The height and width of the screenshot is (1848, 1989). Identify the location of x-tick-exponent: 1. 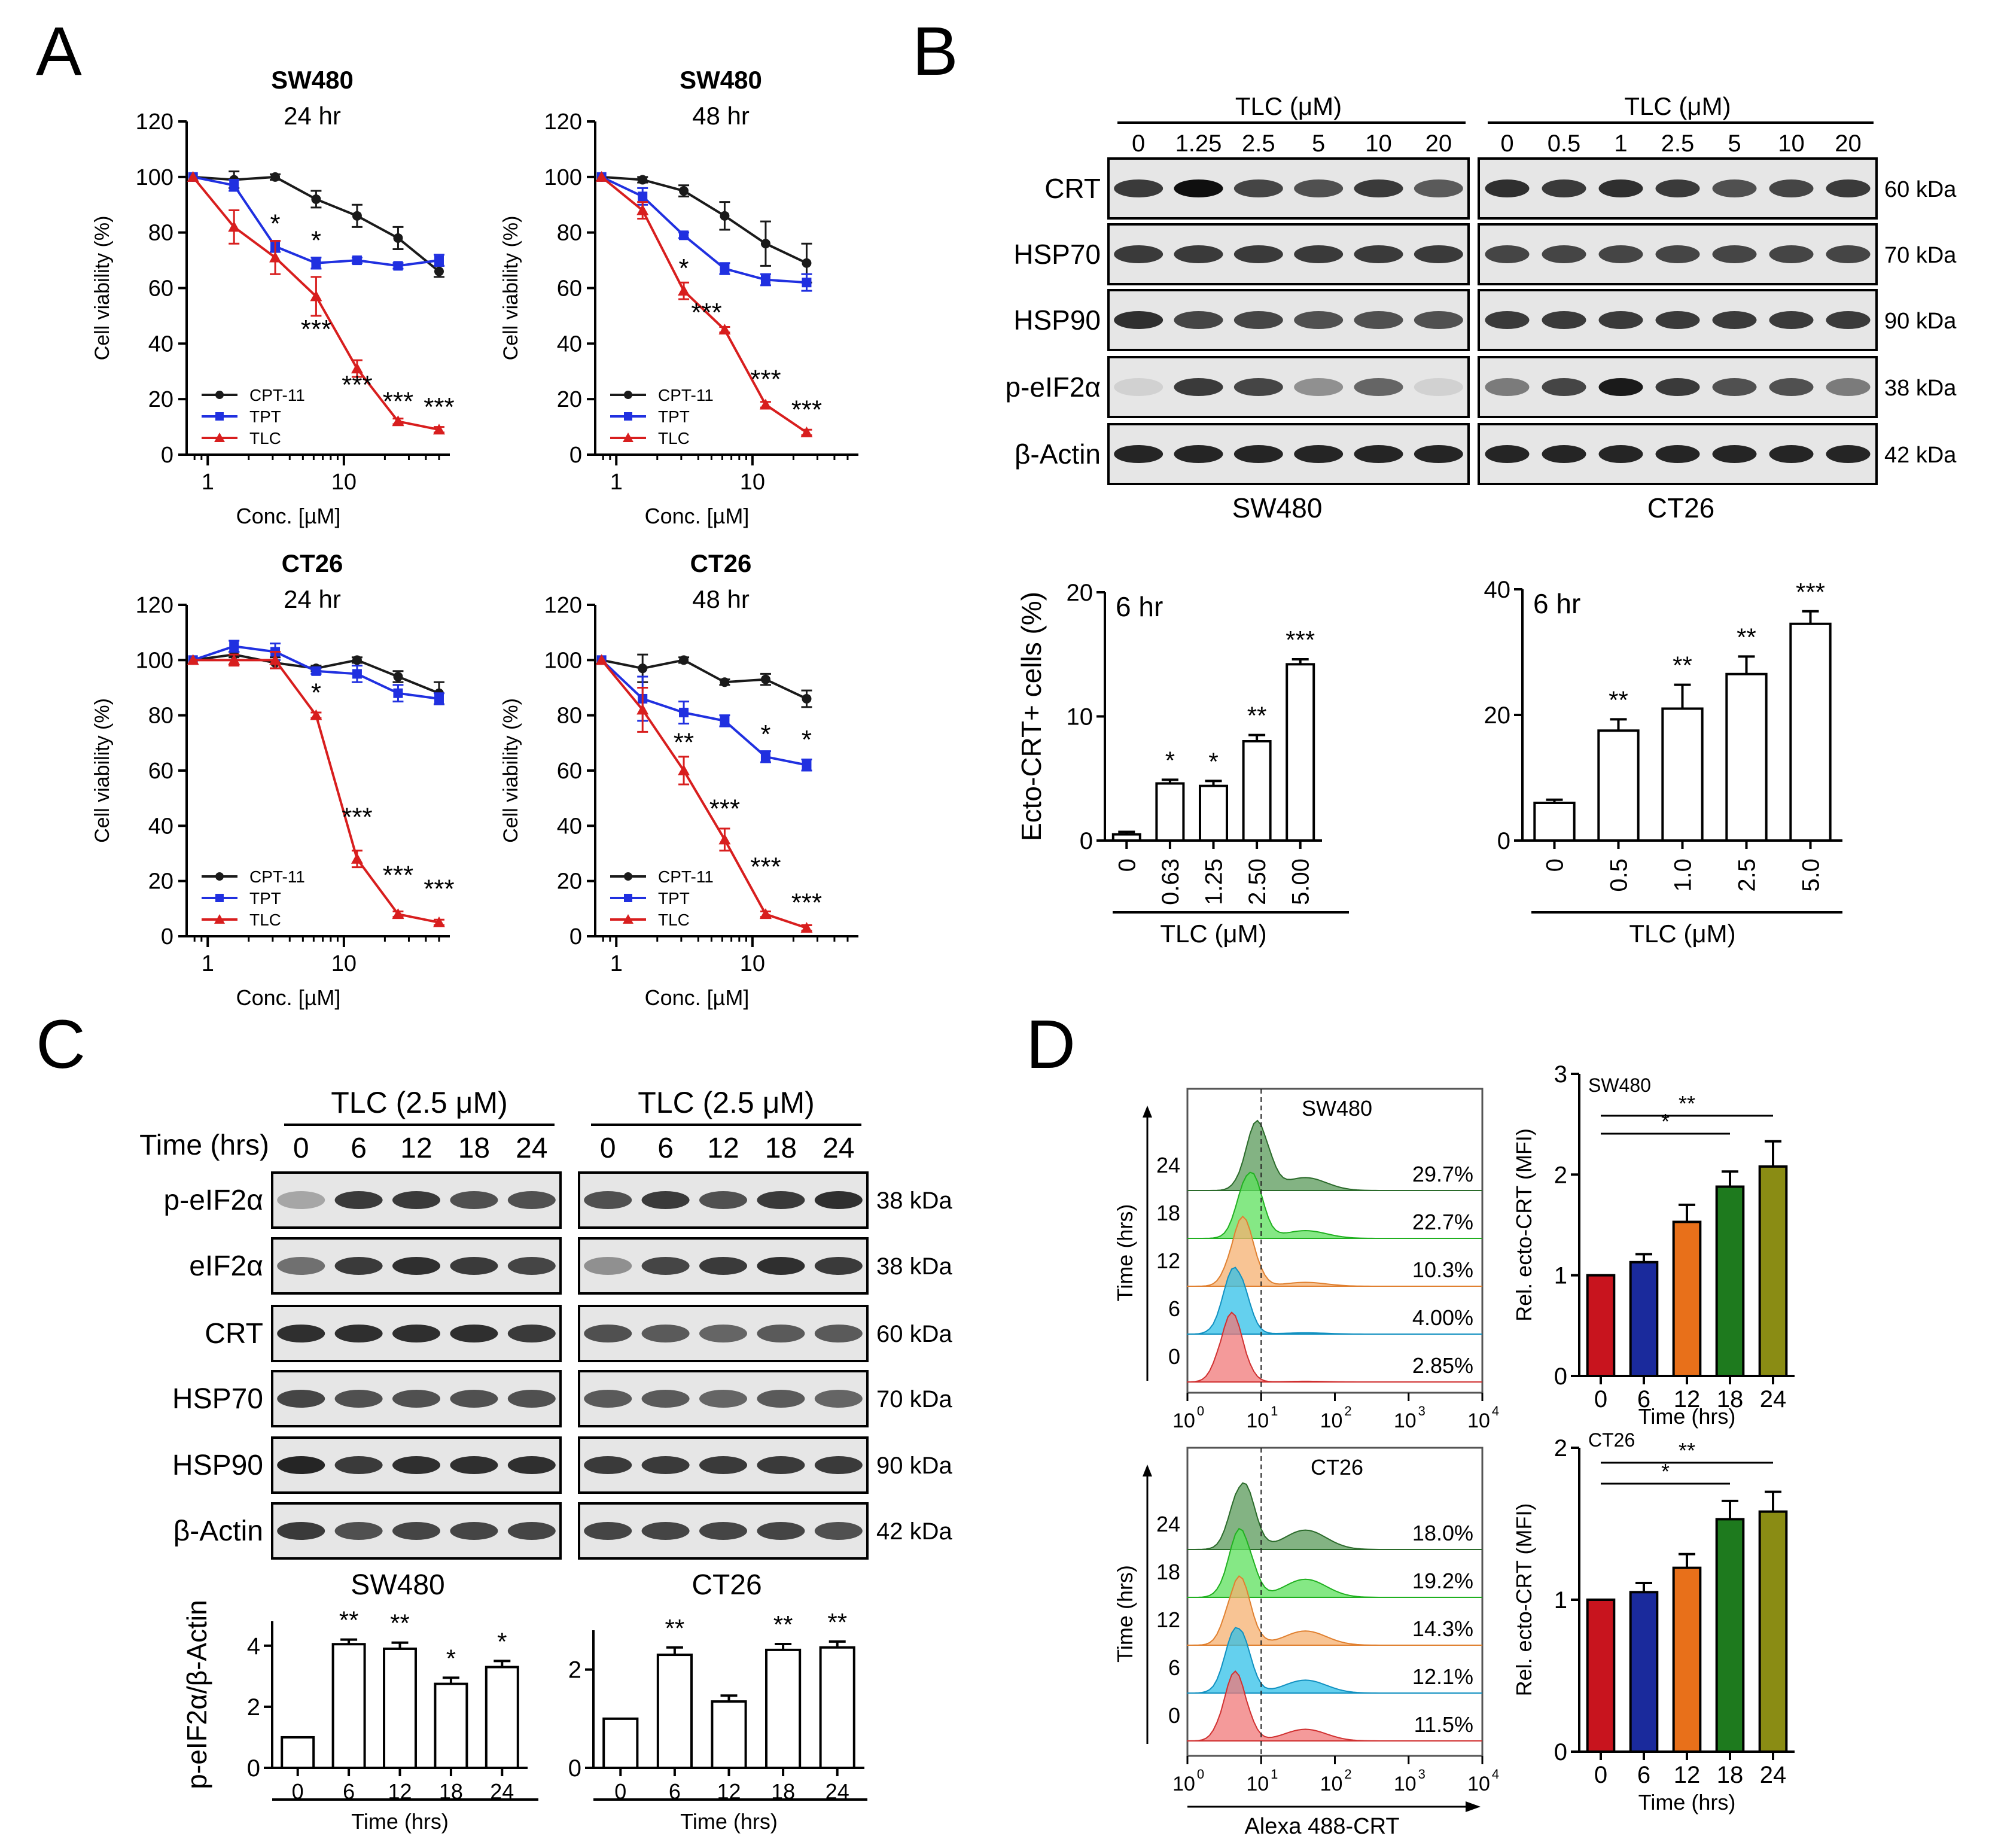
(1274, 1774).